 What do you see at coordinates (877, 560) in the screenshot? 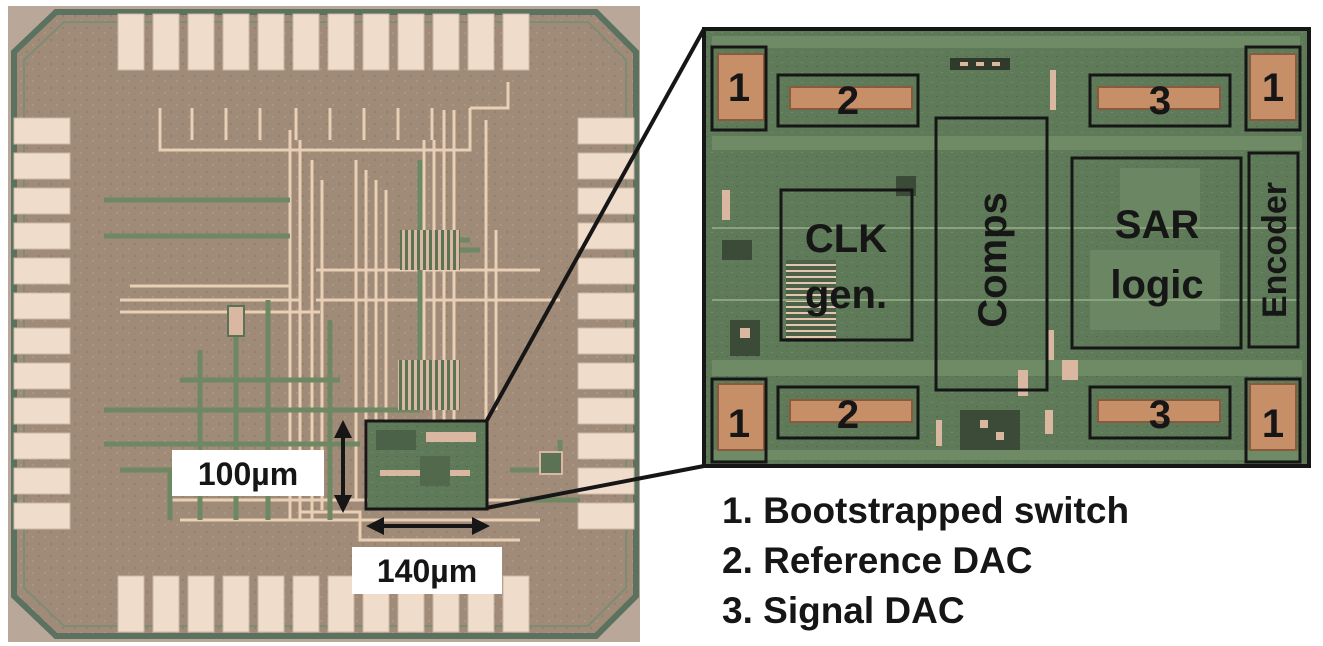
I see `legend-item-reference-dac: 2. Reference DAC` at bounding box center [877, 560].